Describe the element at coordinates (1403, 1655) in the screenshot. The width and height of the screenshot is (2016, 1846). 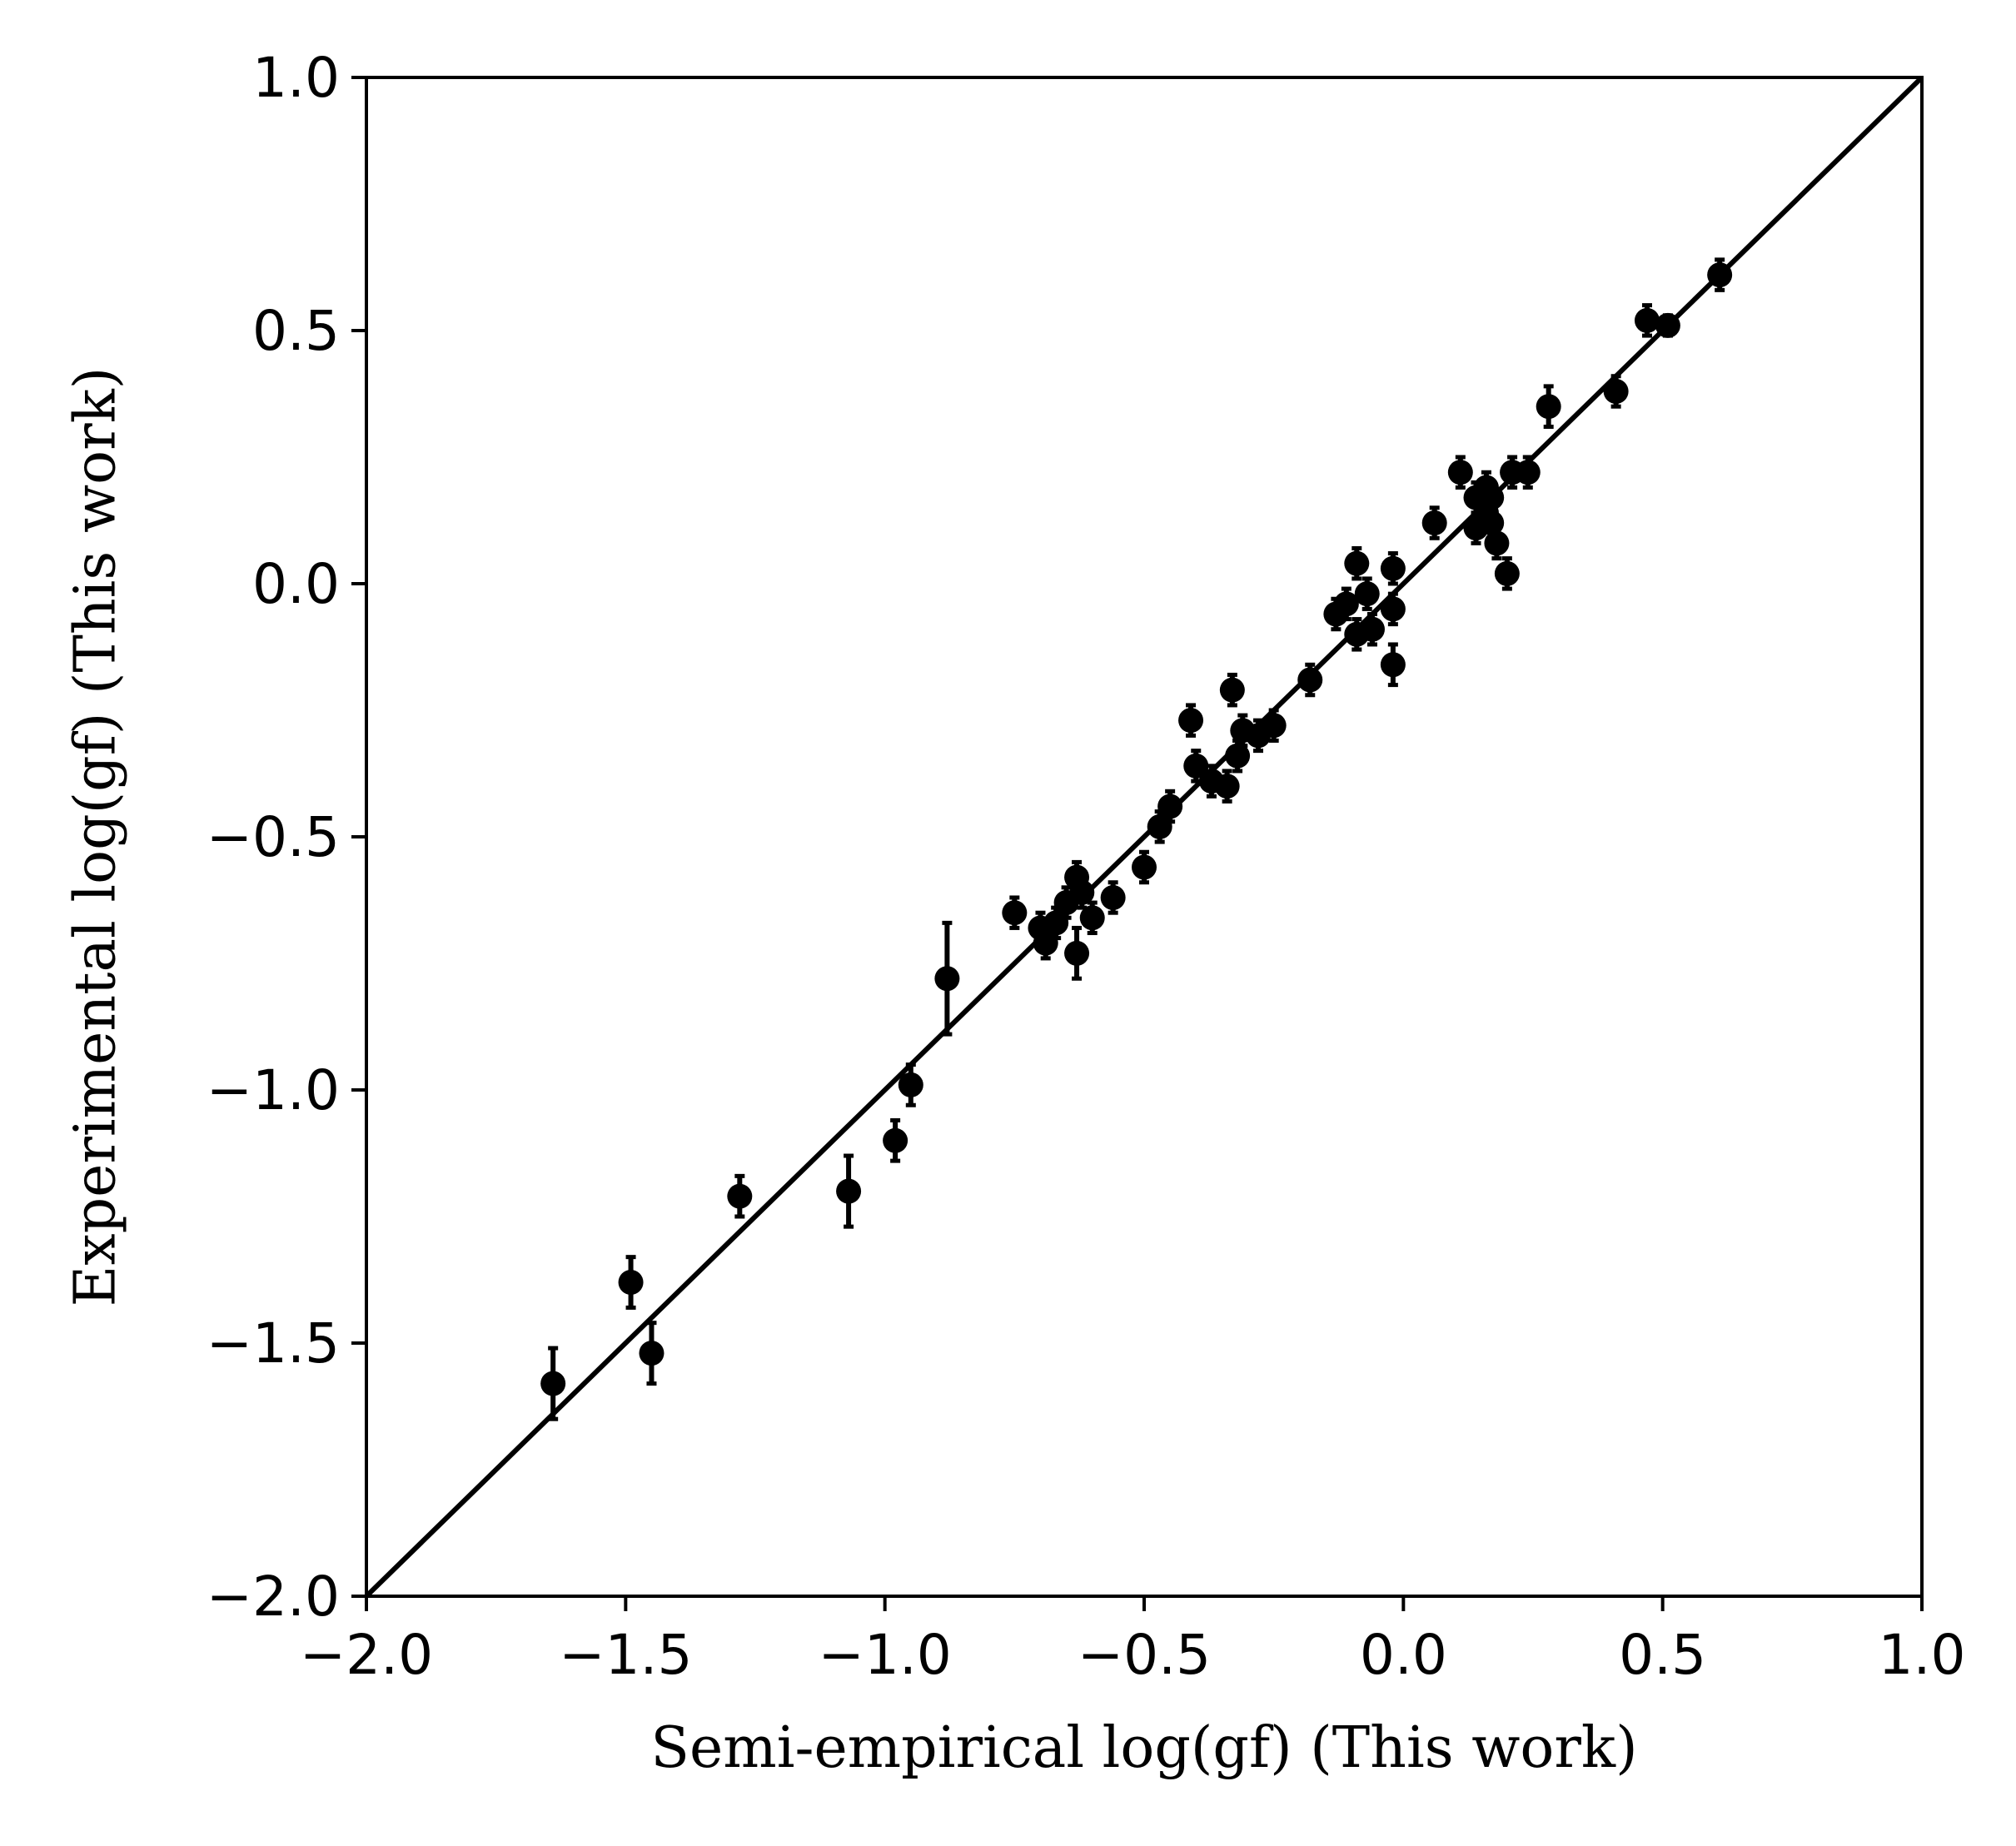
I see `x-tick-label: 0.0` at that location.